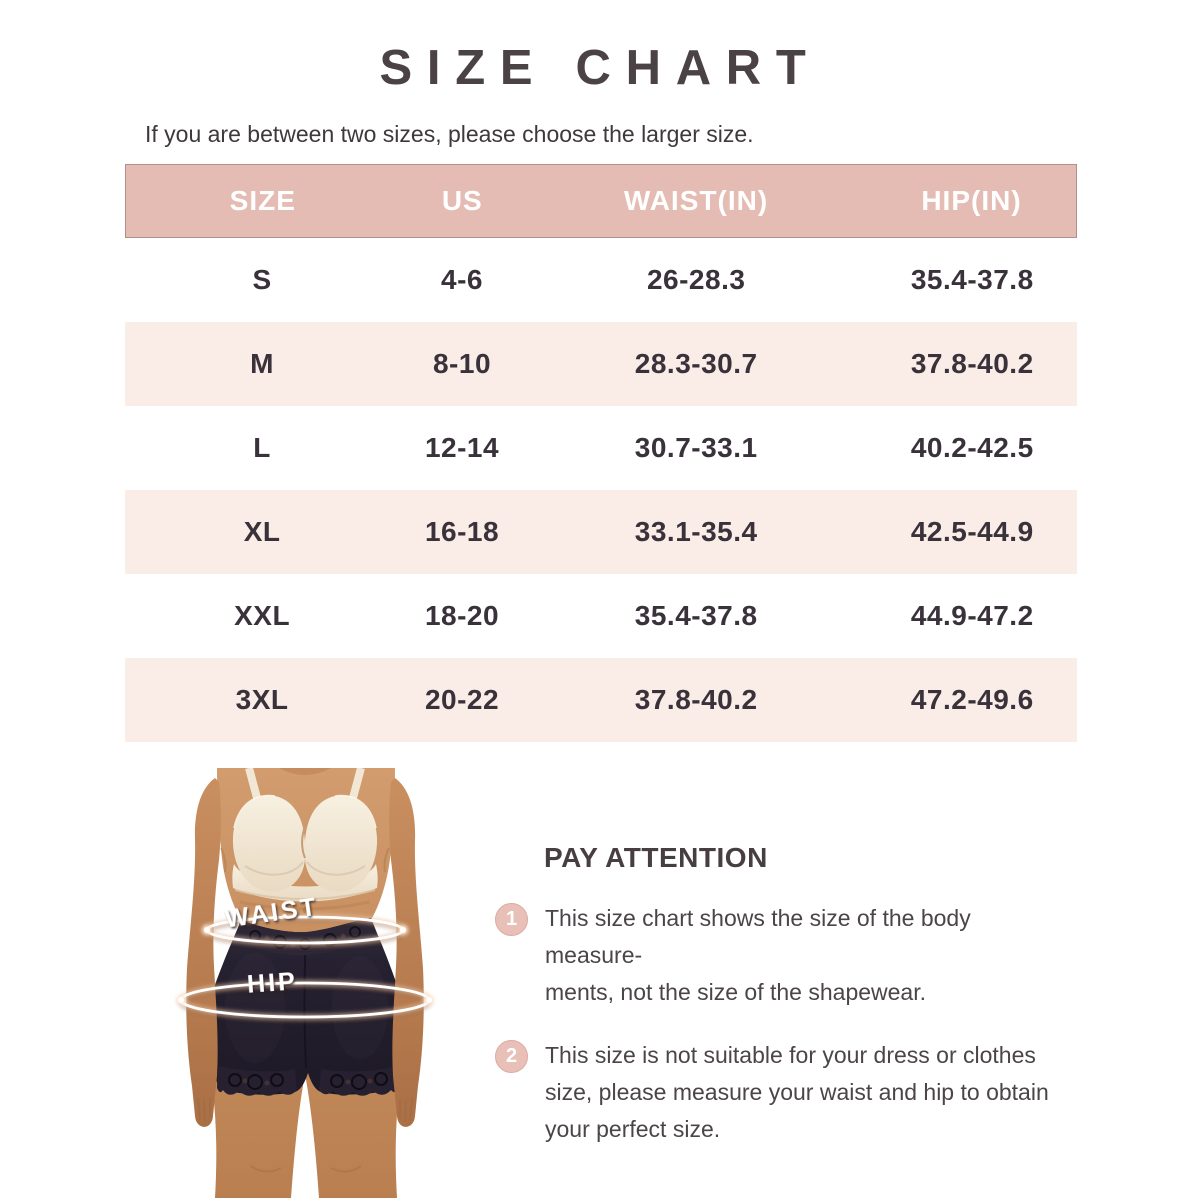  I want to click on cell-us: 8-10, so click(462, 363).